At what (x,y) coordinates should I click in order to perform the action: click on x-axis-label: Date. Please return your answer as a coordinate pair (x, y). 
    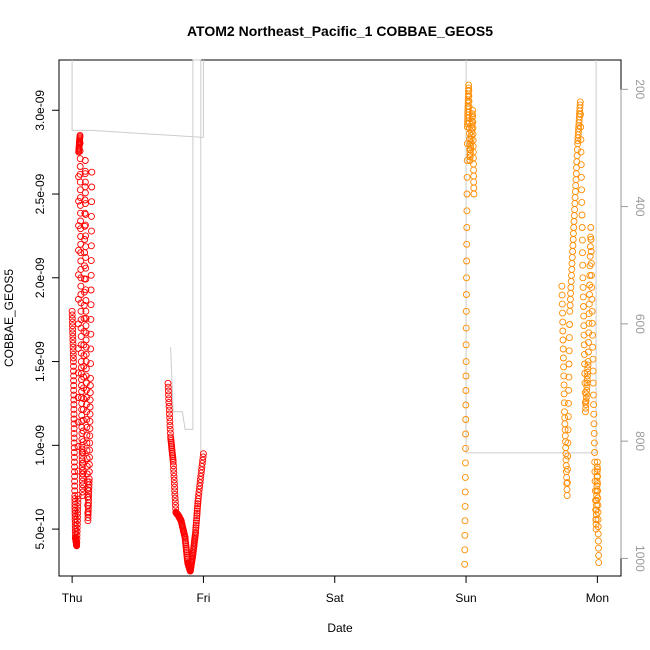
    Looking at the image, I should click on (340, 628).